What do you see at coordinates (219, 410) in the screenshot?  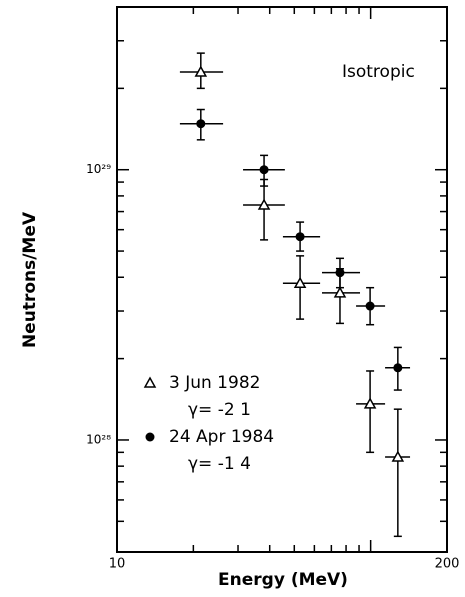 I see `legend-gamma: γ= -2 1` at bounding box center [219, 410].